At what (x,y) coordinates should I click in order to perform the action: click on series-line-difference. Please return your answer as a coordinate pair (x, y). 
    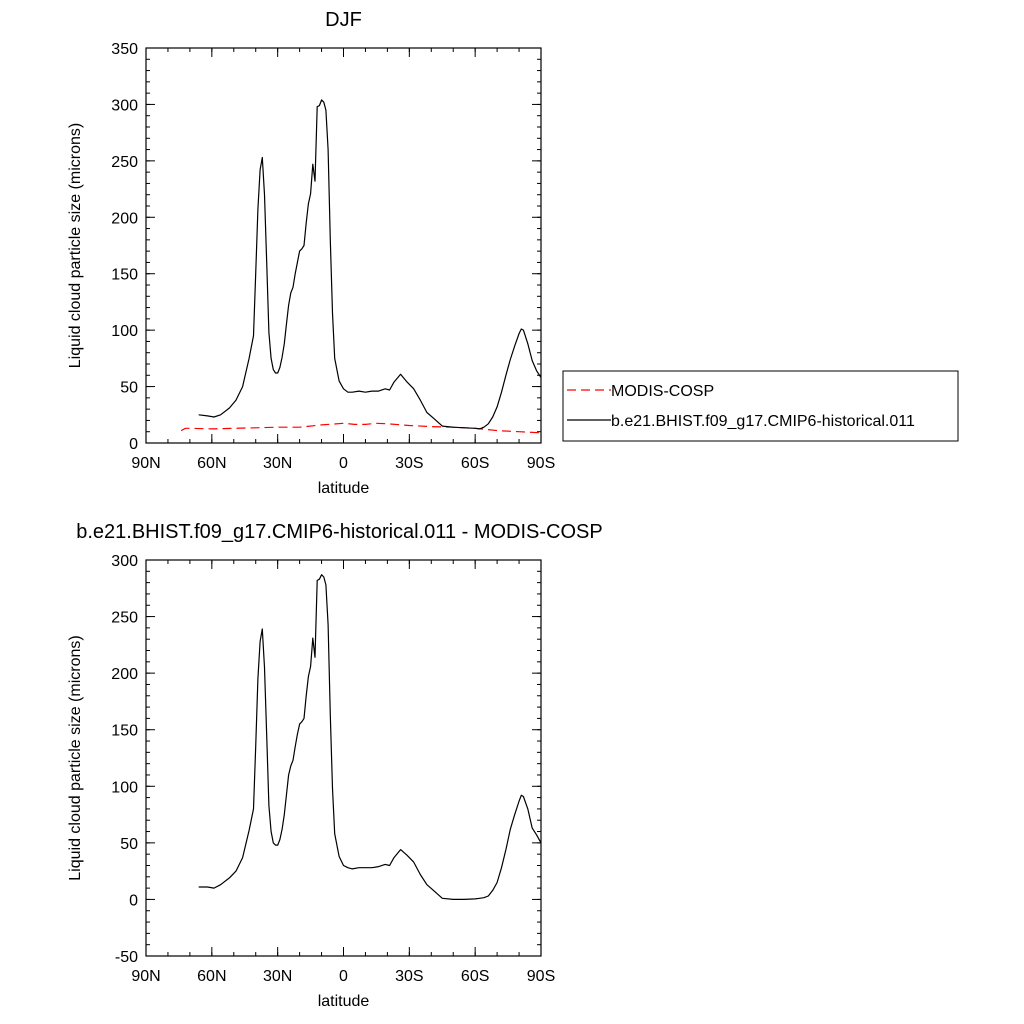
    Looking at the image, I should click on (369, 737).